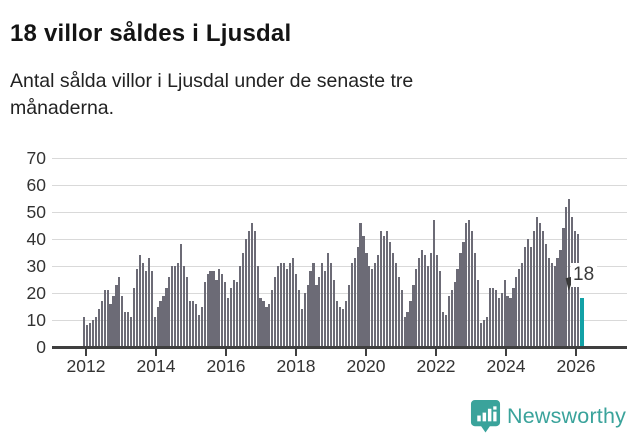  Describe the element at coordinates (366, 366) in the screenshot. I see `x-axis-label: 2020` at that location.